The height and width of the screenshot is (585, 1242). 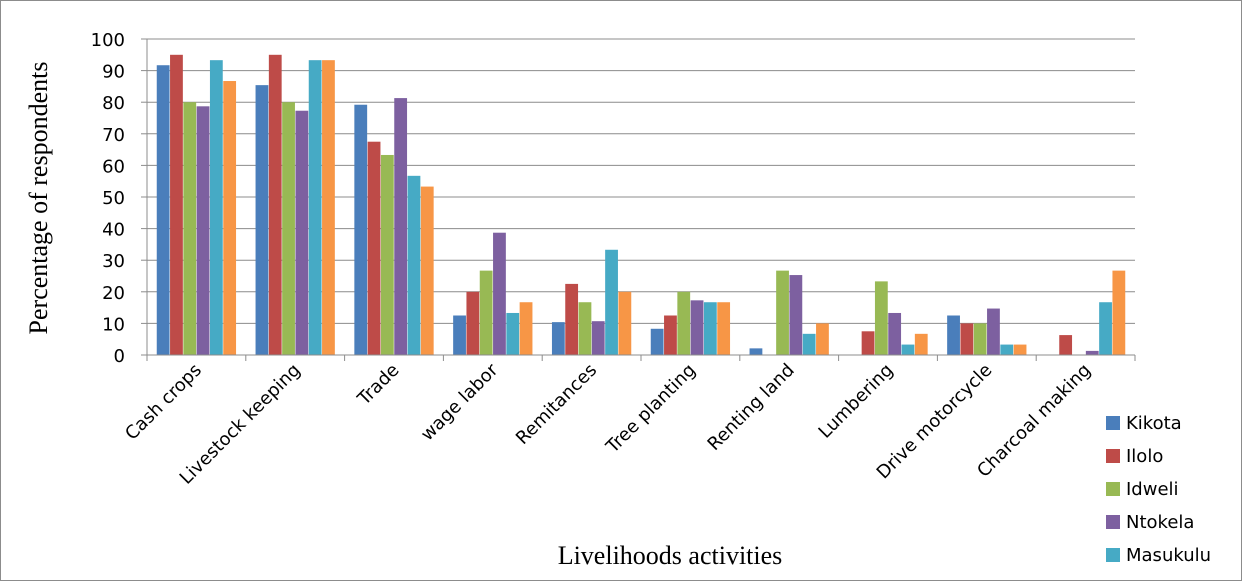 I want to click on legend-label: Idweli, so click(x=1152, y=489).